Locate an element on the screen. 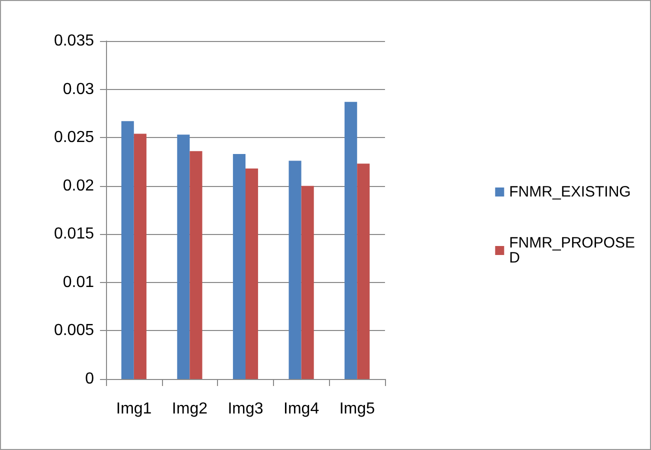 This screenshot has height=450, width=651. y-tick-label: 0.01 is located at coordinates (78, 282).